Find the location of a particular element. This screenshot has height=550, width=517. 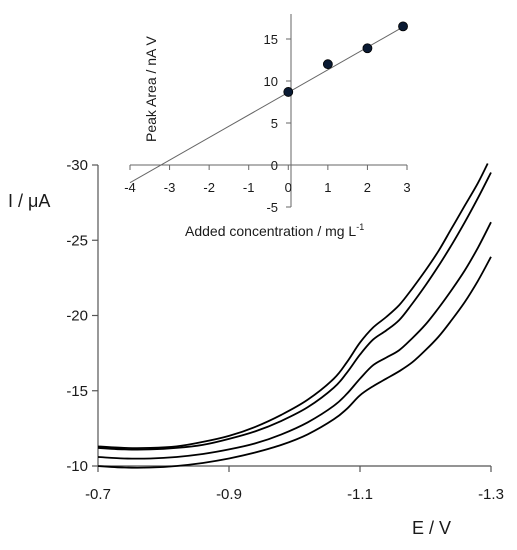

inset-x-tick-label: 1 is located at coordinates (327, 187).